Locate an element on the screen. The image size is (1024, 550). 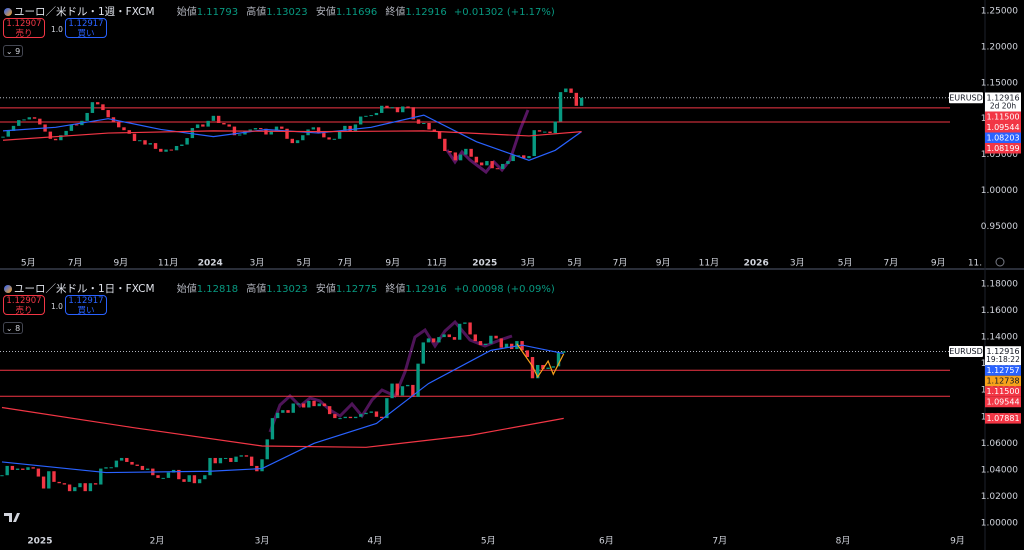
x-tick-label: 2024 is located at coordinates (210, 264).